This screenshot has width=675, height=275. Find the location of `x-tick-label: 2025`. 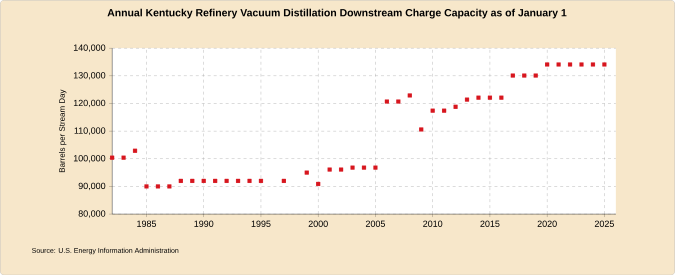

x-tick-label: 2025 is located at coordinates (604, 223).